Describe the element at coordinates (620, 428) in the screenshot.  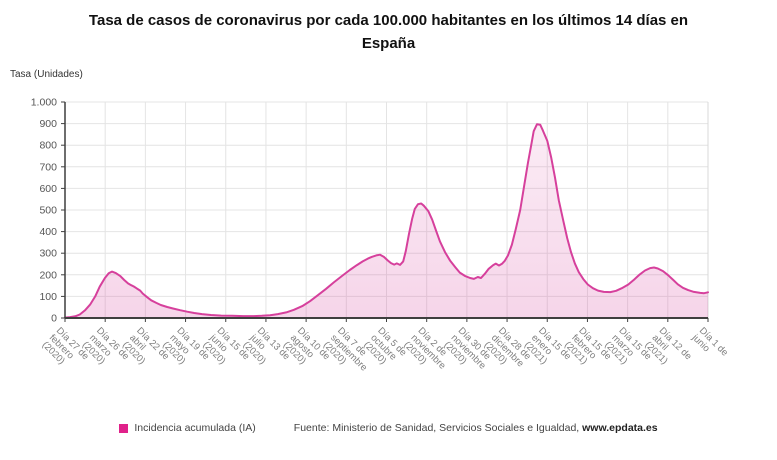
I see `source-link-epdata: www.epdata.es` at that location.